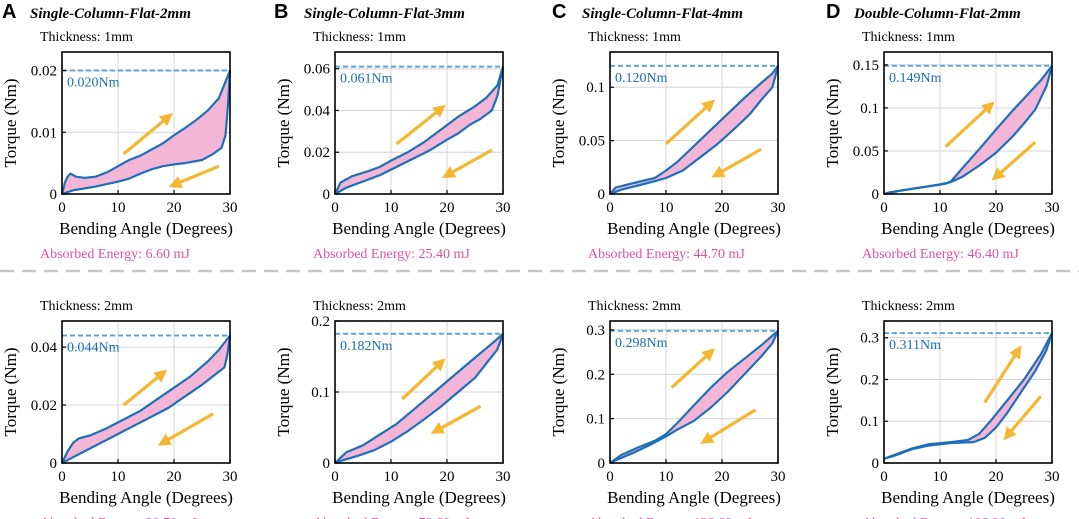 This screenshot has height=519, width=1079. Describe the element at coordinates (44, 133) in the screenshot. I see `y-tick-label: 0.01` at that location.